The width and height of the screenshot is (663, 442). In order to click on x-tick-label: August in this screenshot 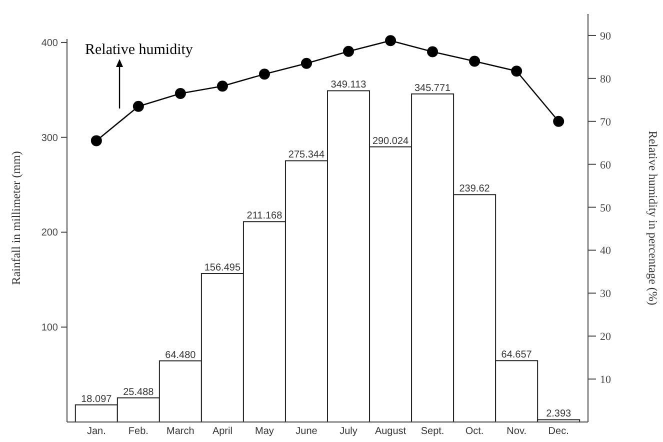, I will do `click(390, 431)`.